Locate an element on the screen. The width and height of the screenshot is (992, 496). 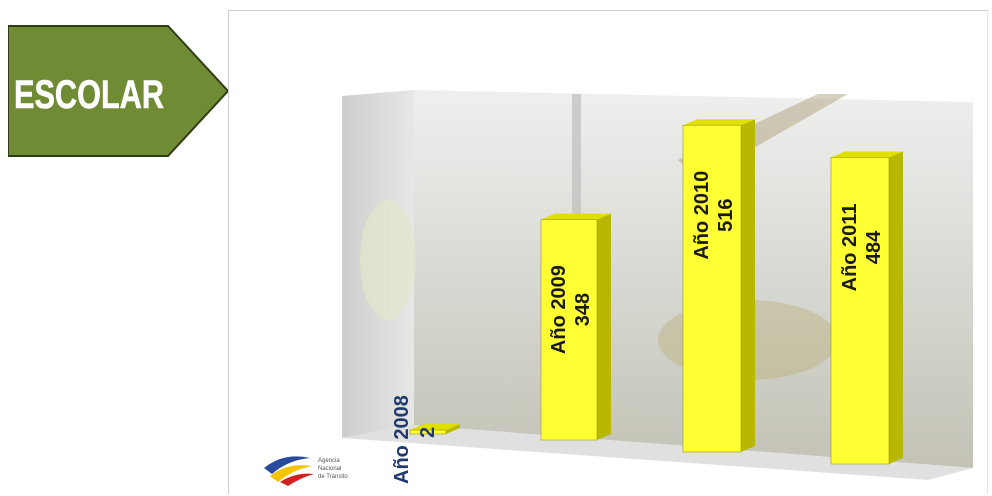
logo-swoosh-blue is located at coordinates (287, 465).